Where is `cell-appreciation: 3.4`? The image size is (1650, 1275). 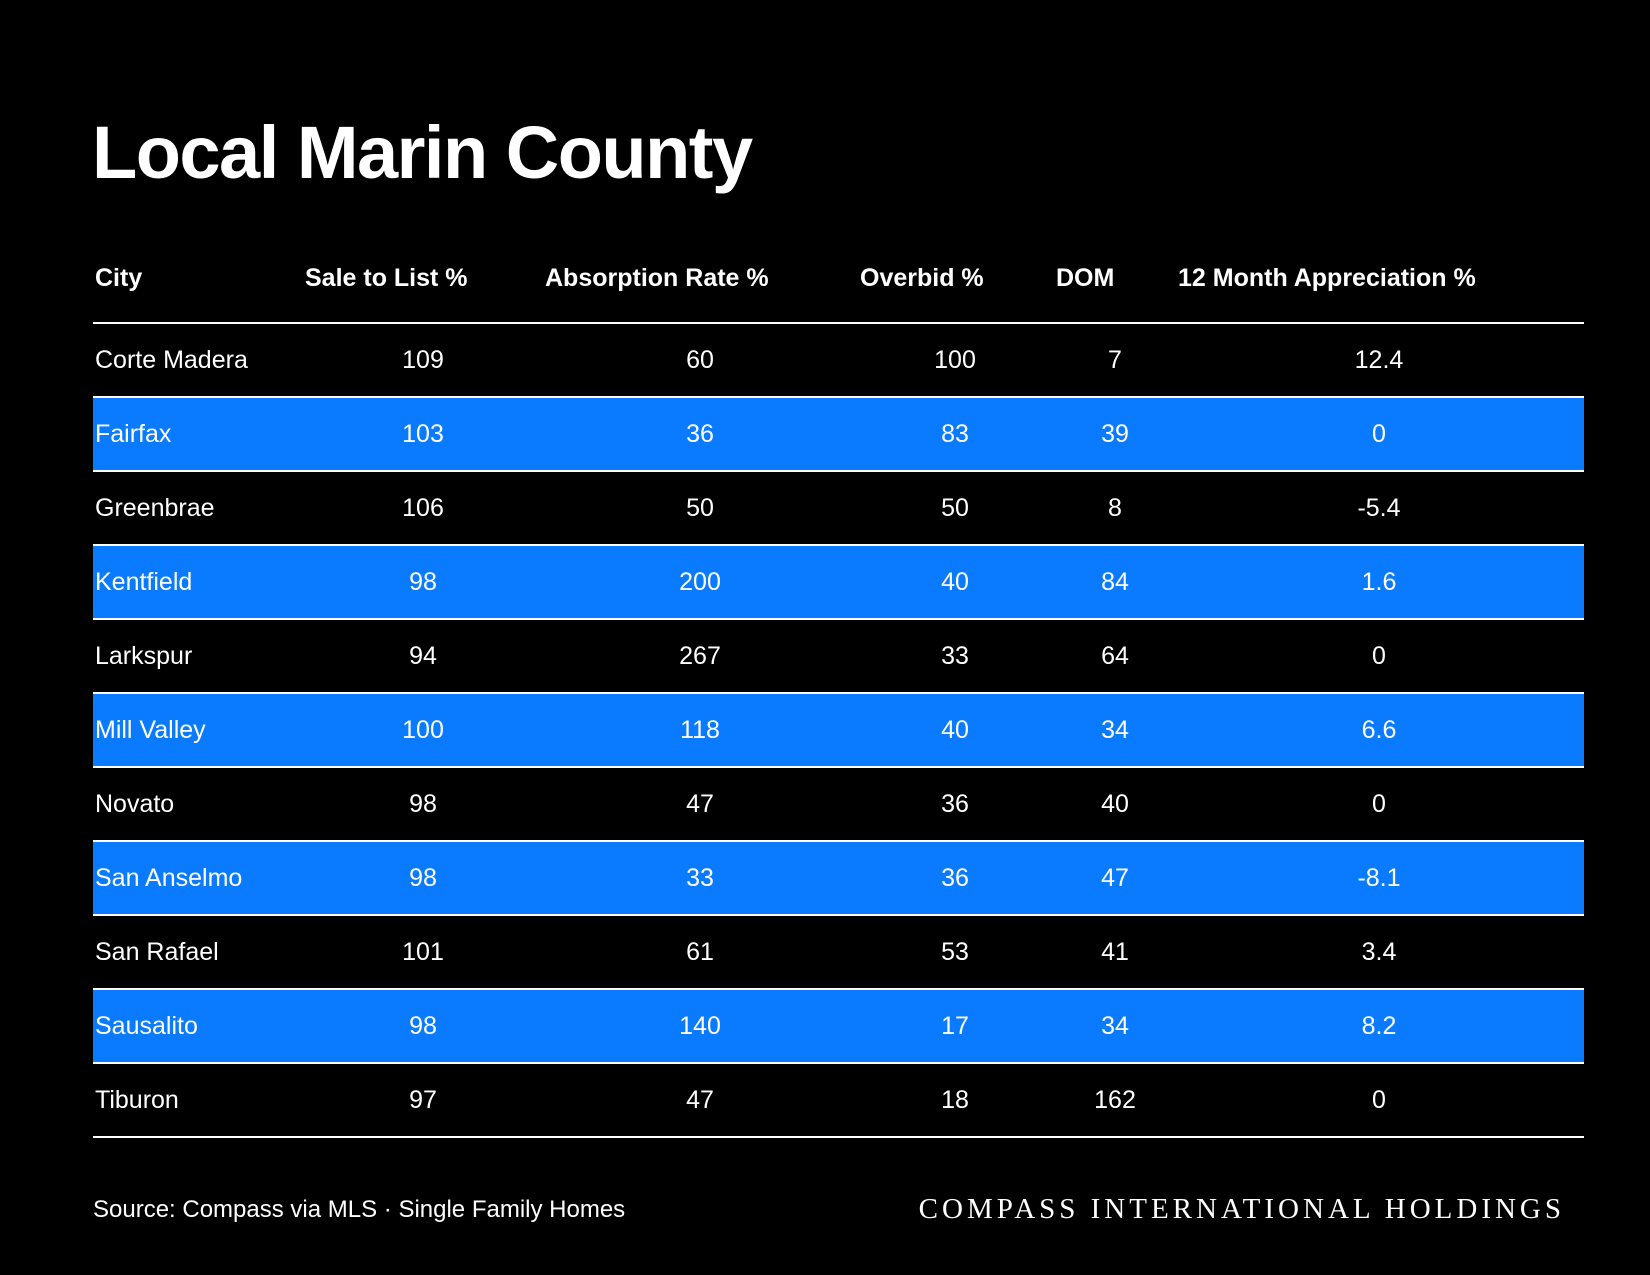 cell-appreciation: 3.4 is located at coordinates (1379, 952).